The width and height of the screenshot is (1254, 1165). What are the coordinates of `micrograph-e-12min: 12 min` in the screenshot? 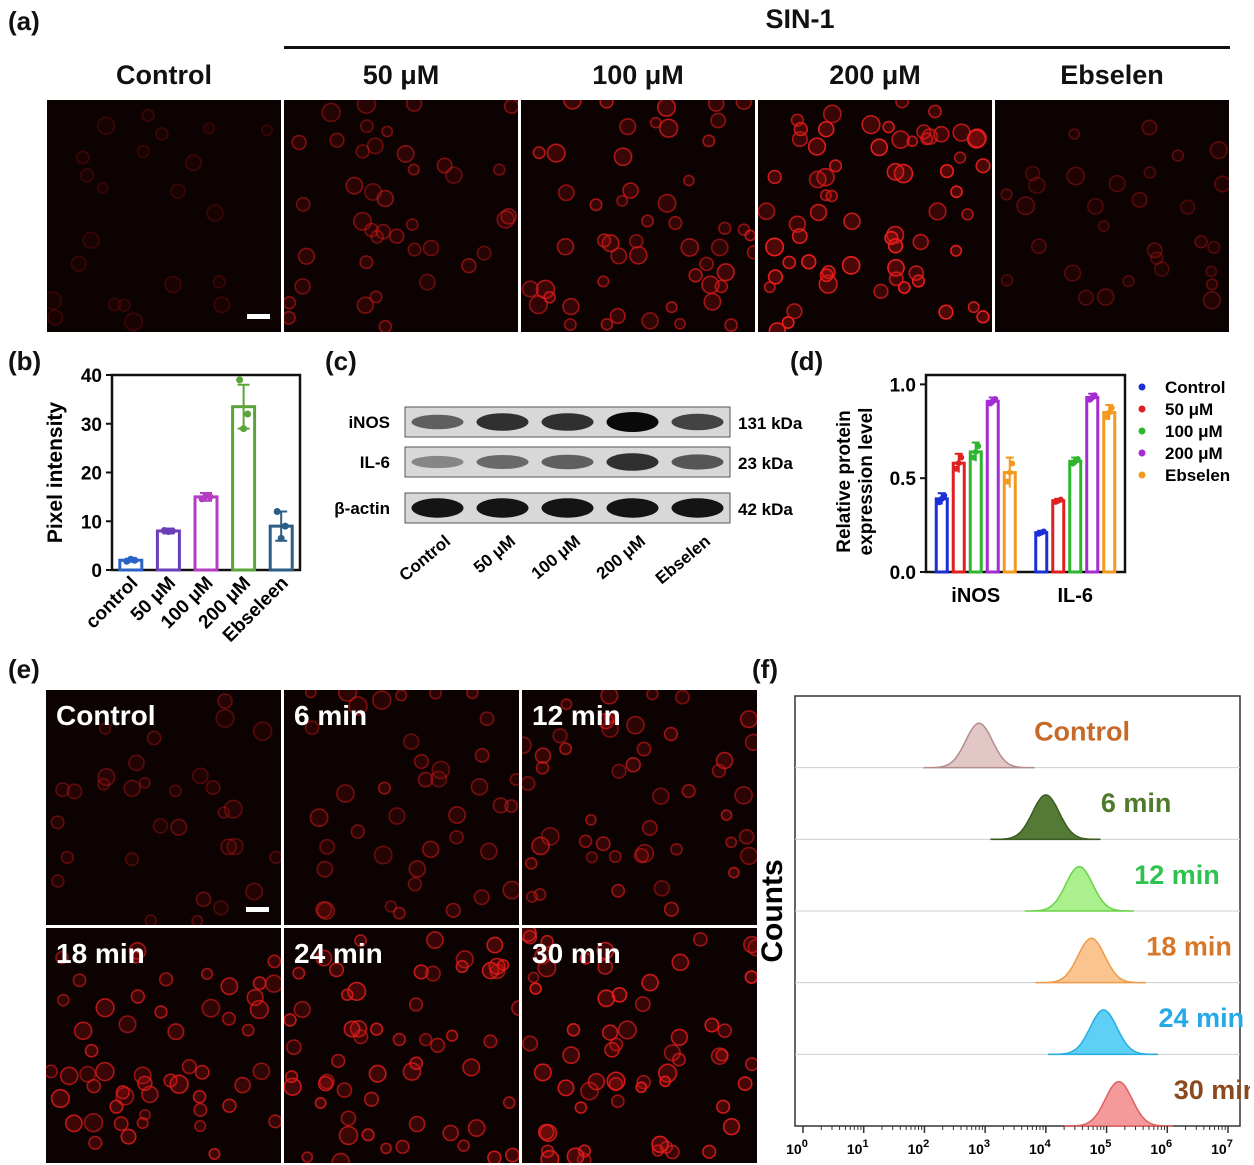 It's located at (639, 807).